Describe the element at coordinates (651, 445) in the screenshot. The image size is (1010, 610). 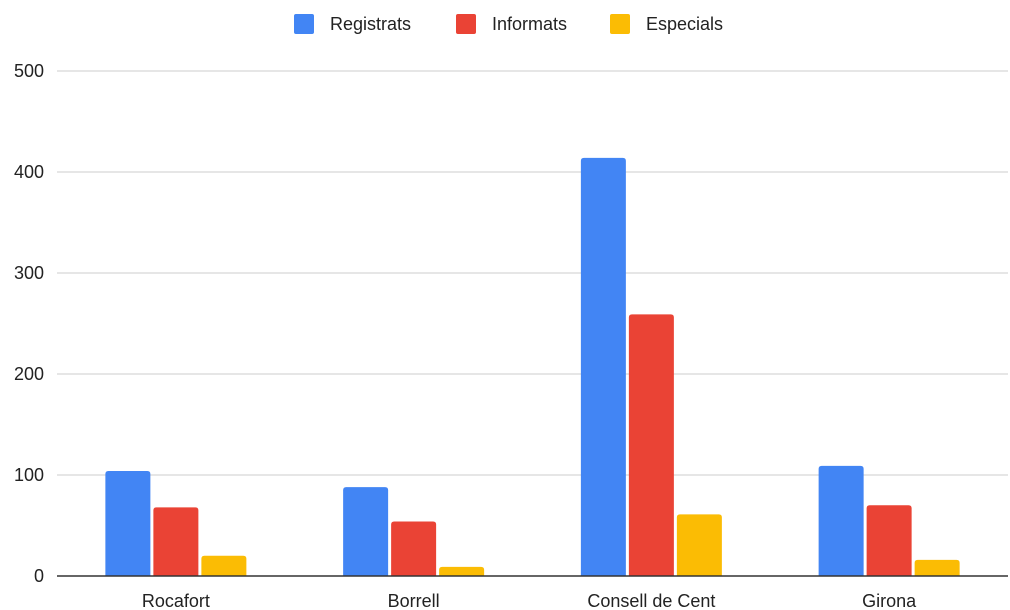
I see `bar-informats-consell-de-cent` at that location.